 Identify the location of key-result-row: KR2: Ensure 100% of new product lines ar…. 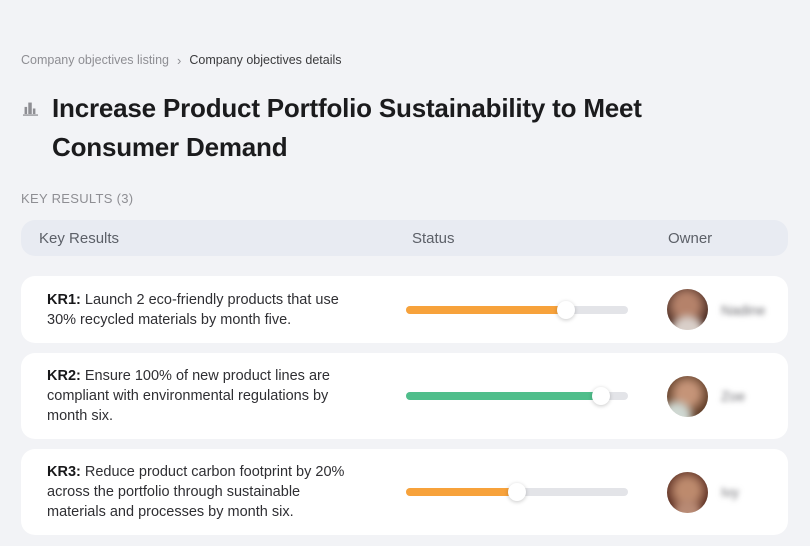
(404, 396).